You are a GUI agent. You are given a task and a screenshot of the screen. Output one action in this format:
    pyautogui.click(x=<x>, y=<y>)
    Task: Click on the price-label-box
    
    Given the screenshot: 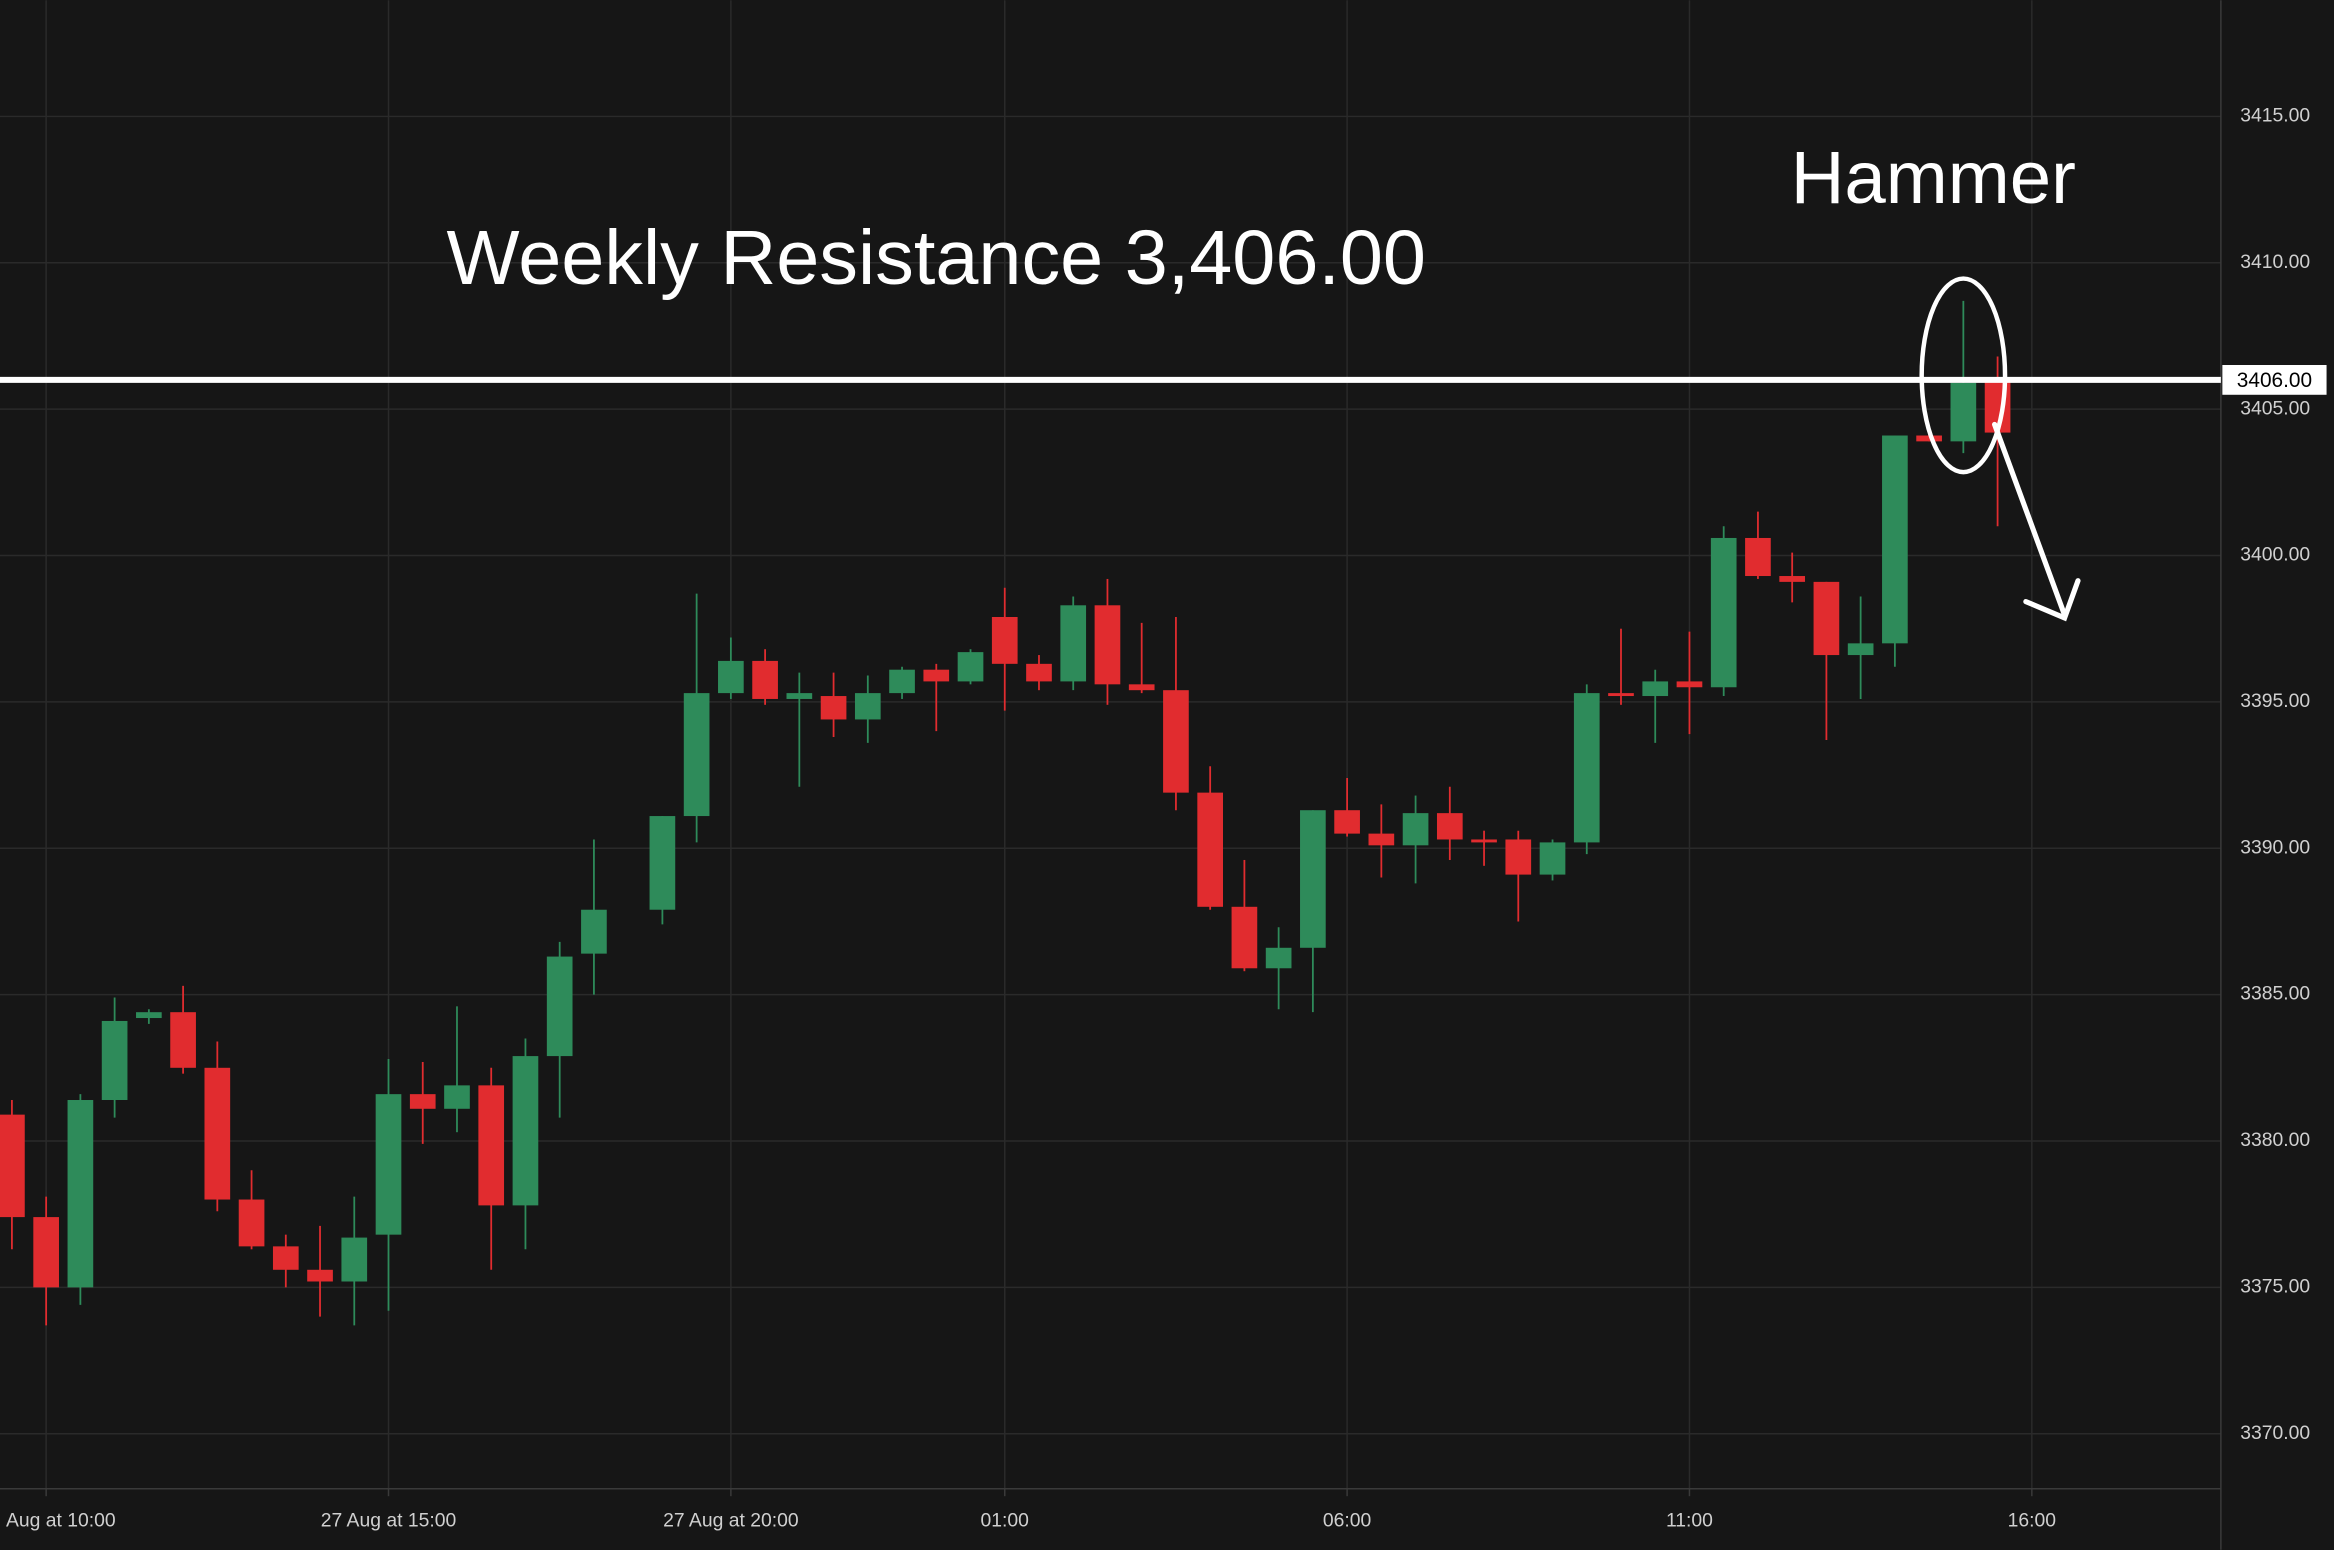 What is the action you would take?
    pyautogui.click(x=2274, y=380)
    